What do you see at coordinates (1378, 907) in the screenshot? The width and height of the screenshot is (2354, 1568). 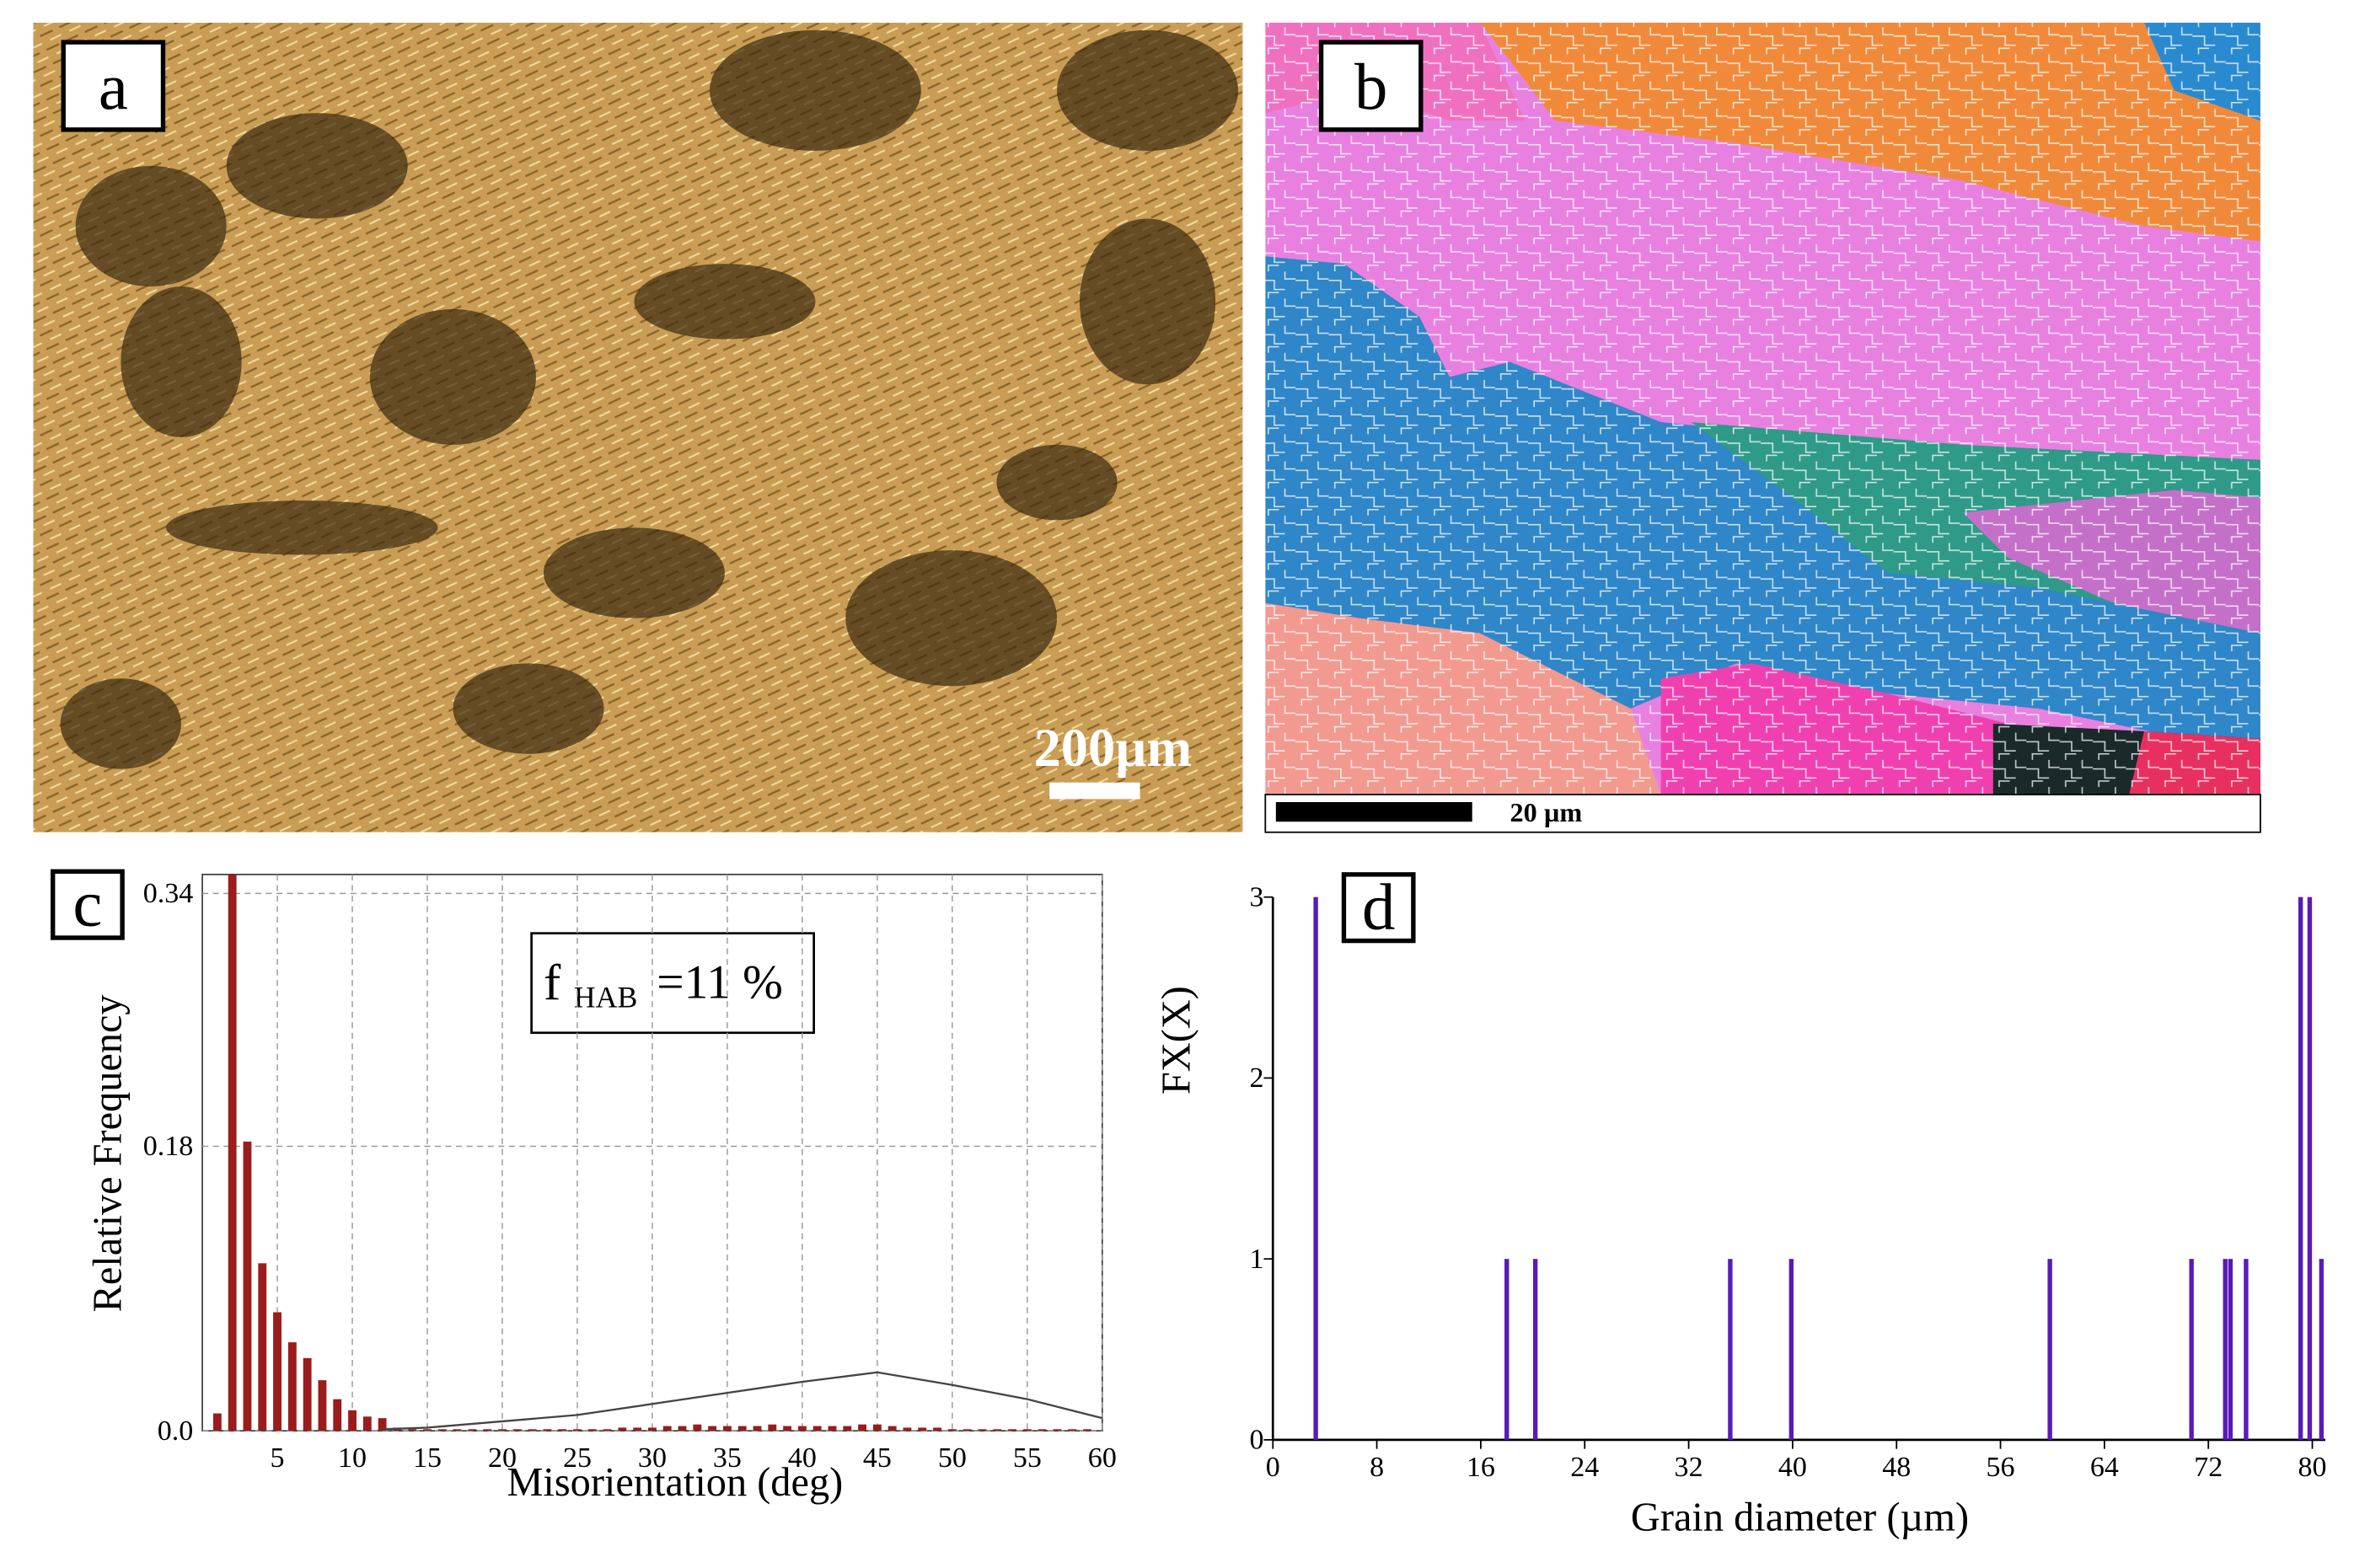 I see `panel-label: d` at bounding box center [1378, 907].